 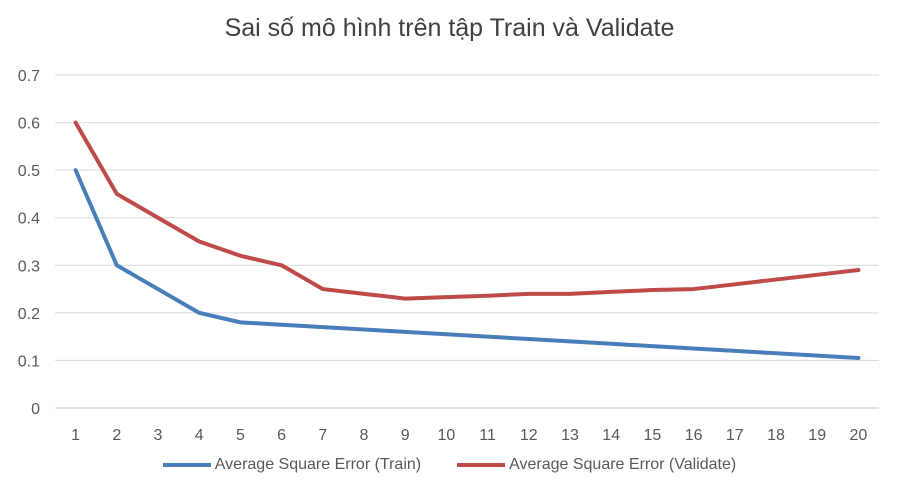 I want to click on x-tick-label: 10, so click(x=447, y=435).